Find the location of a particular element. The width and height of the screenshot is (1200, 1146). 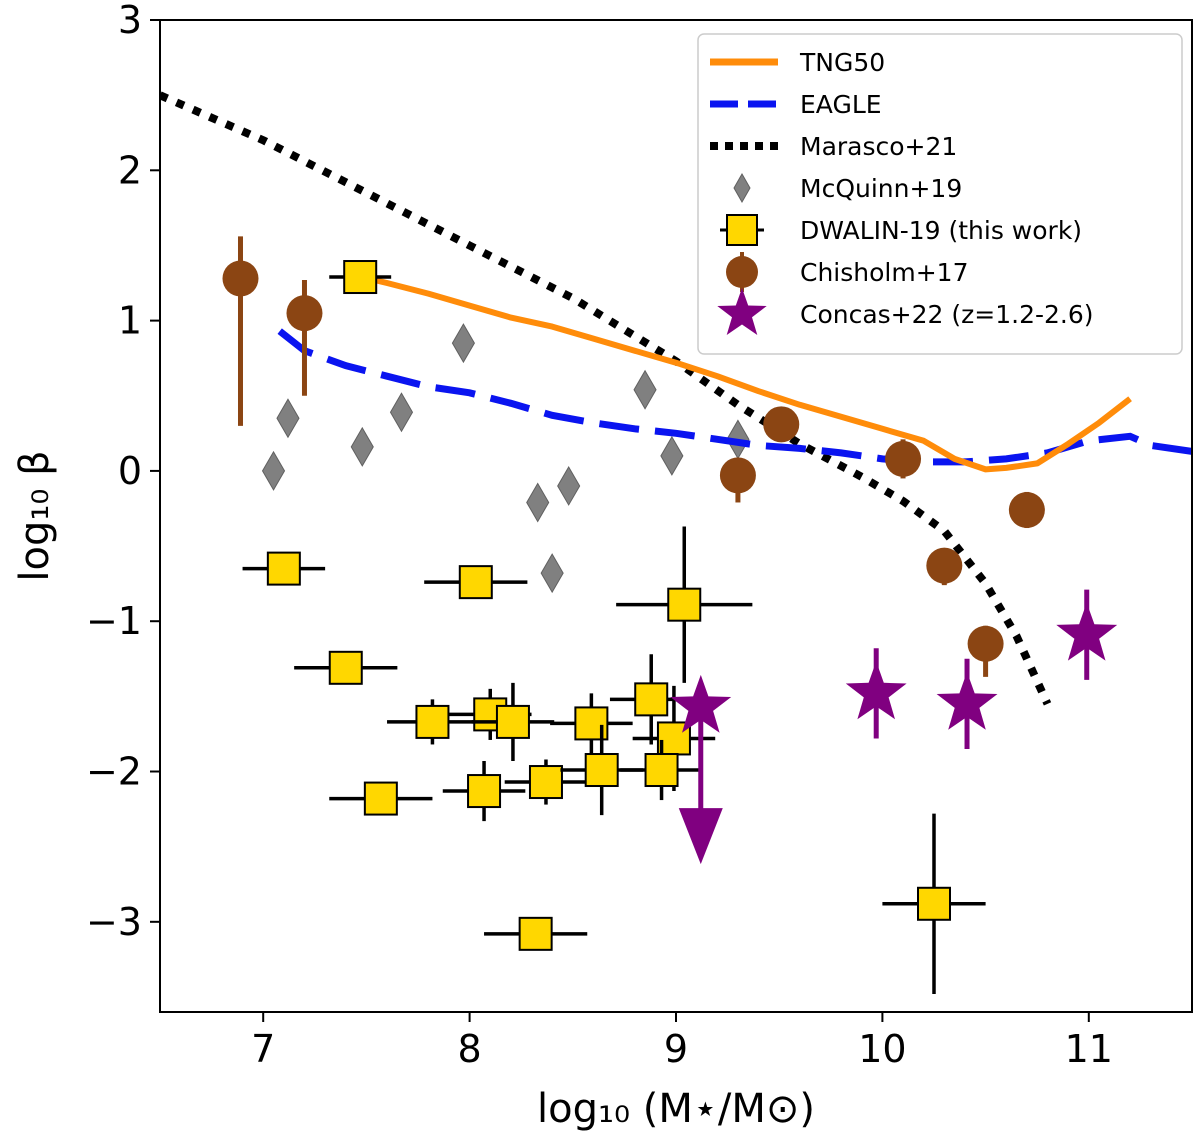

y-tick-label: 0 is located at coordinates (130, 471).